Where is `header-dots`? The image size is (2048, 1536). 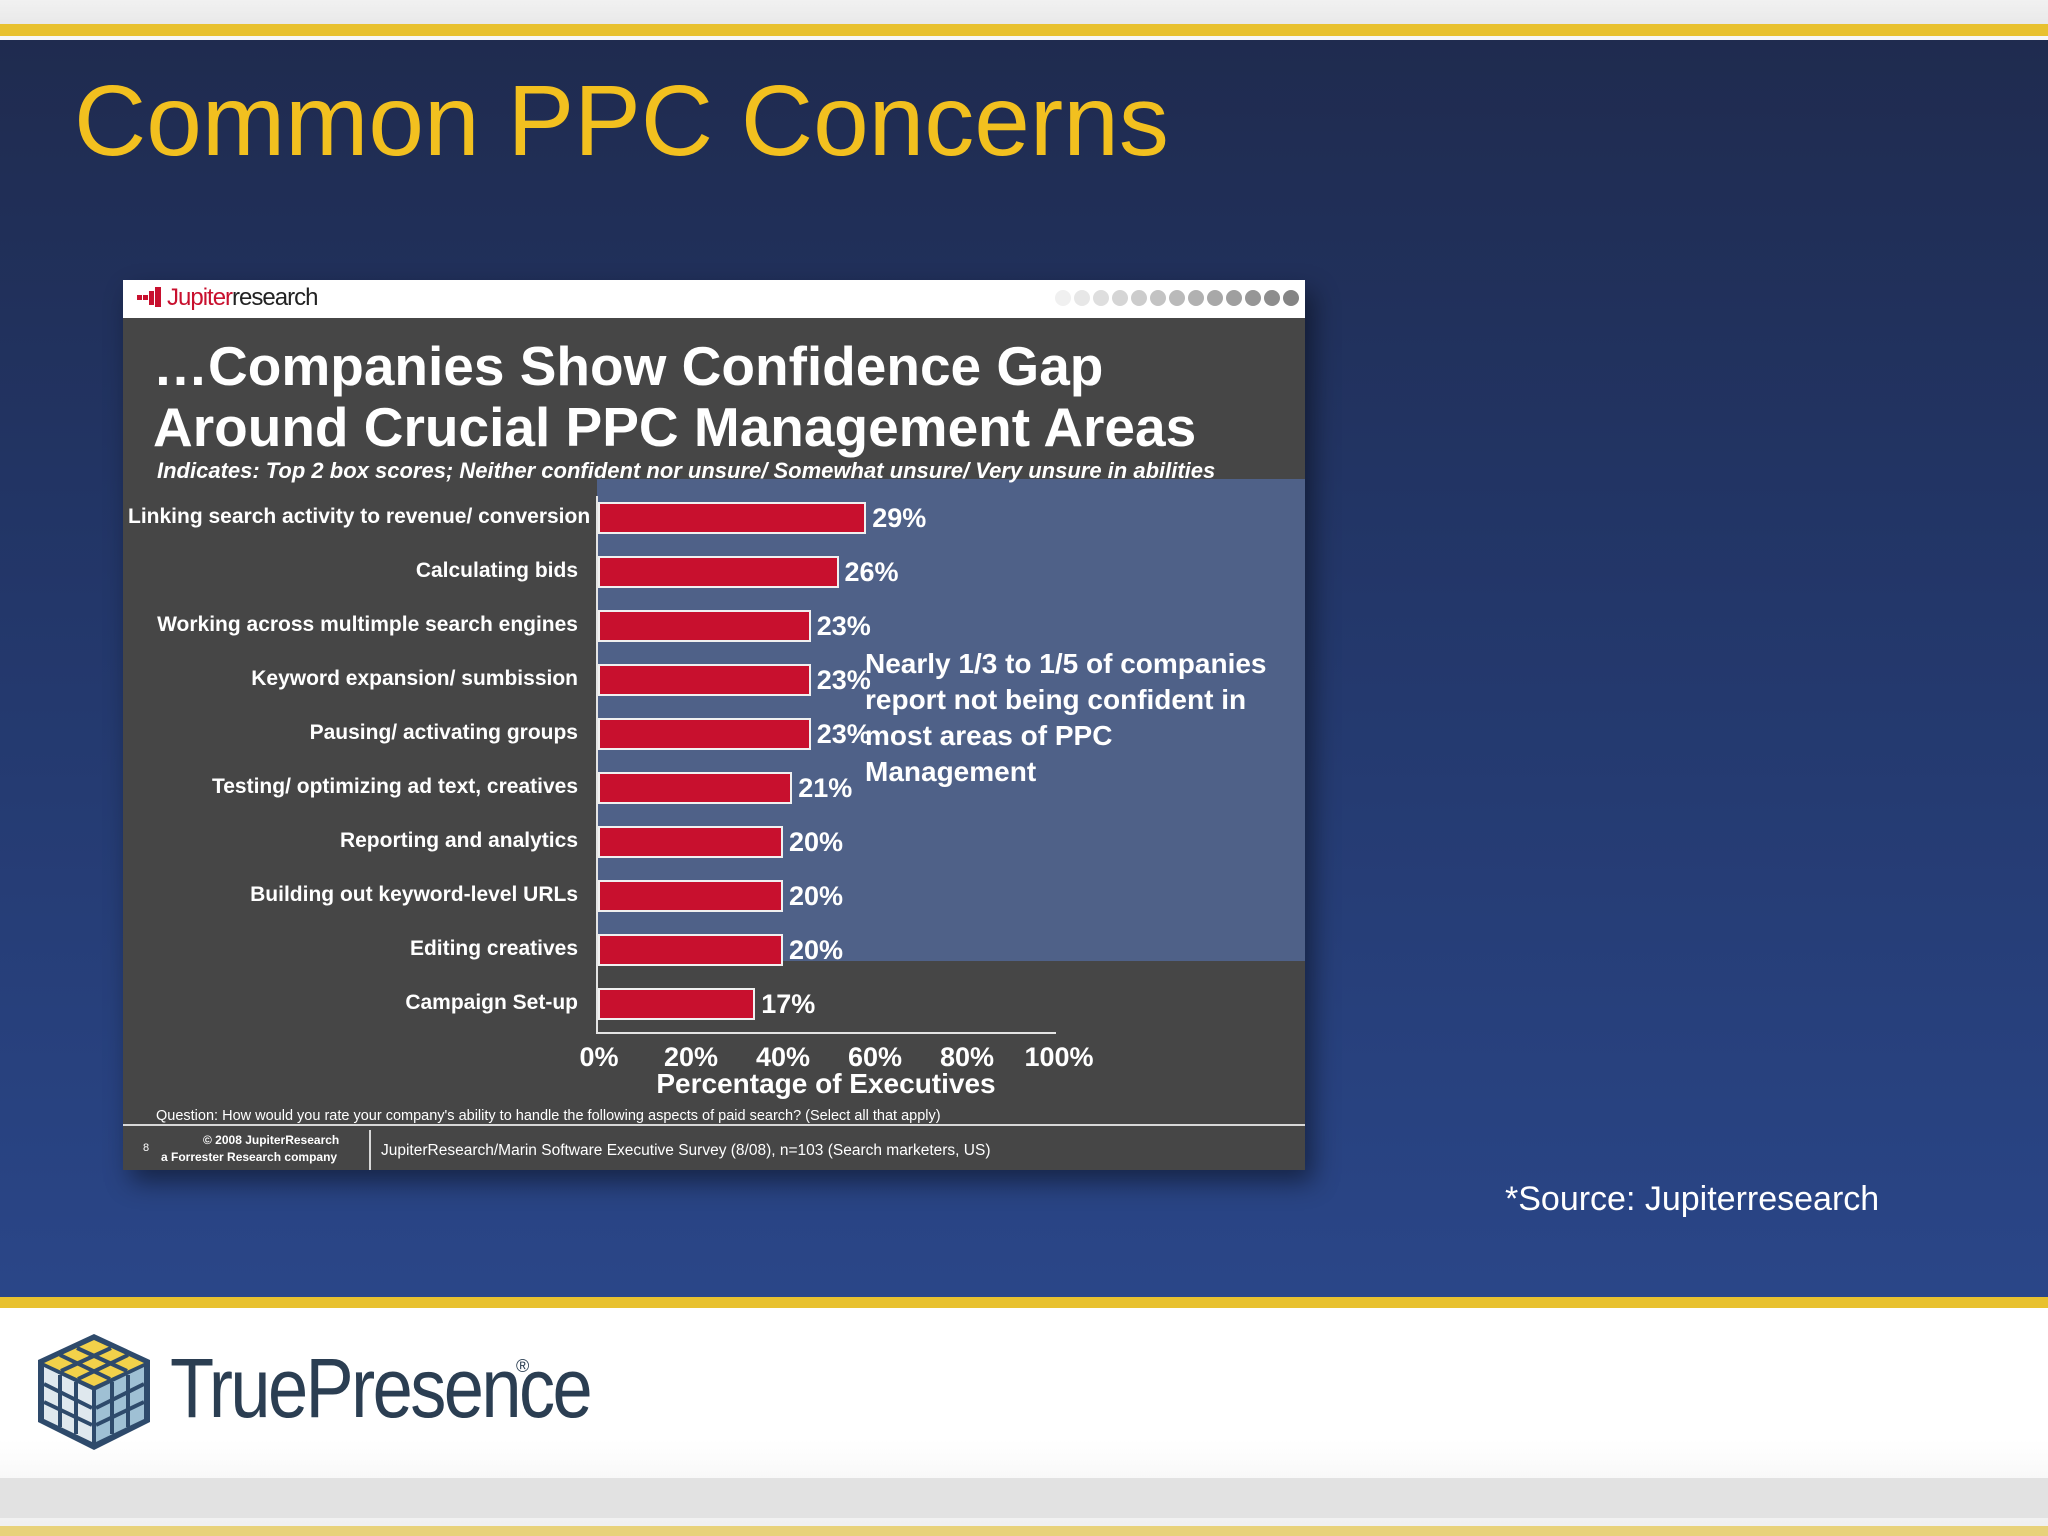 header-dots is located at coordinates (1177, 298).